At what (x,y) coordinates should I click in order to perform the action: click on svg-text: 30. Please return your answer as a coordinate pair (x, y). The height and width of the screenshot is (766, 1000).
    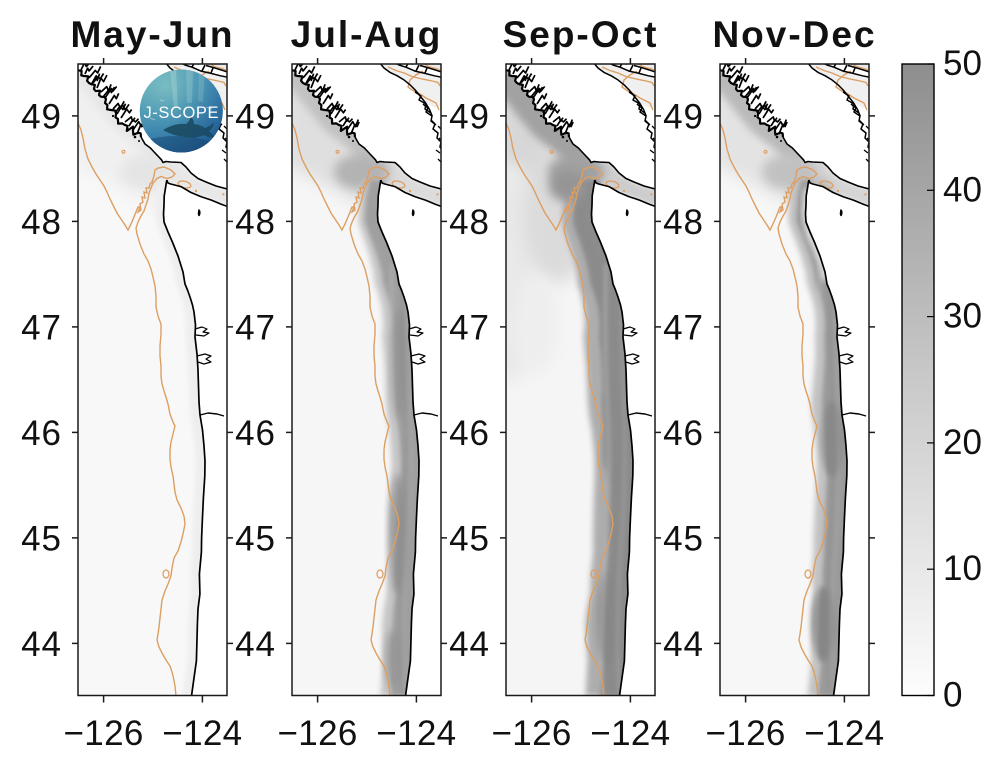
    Looking at the image, I should click on (962, 316).